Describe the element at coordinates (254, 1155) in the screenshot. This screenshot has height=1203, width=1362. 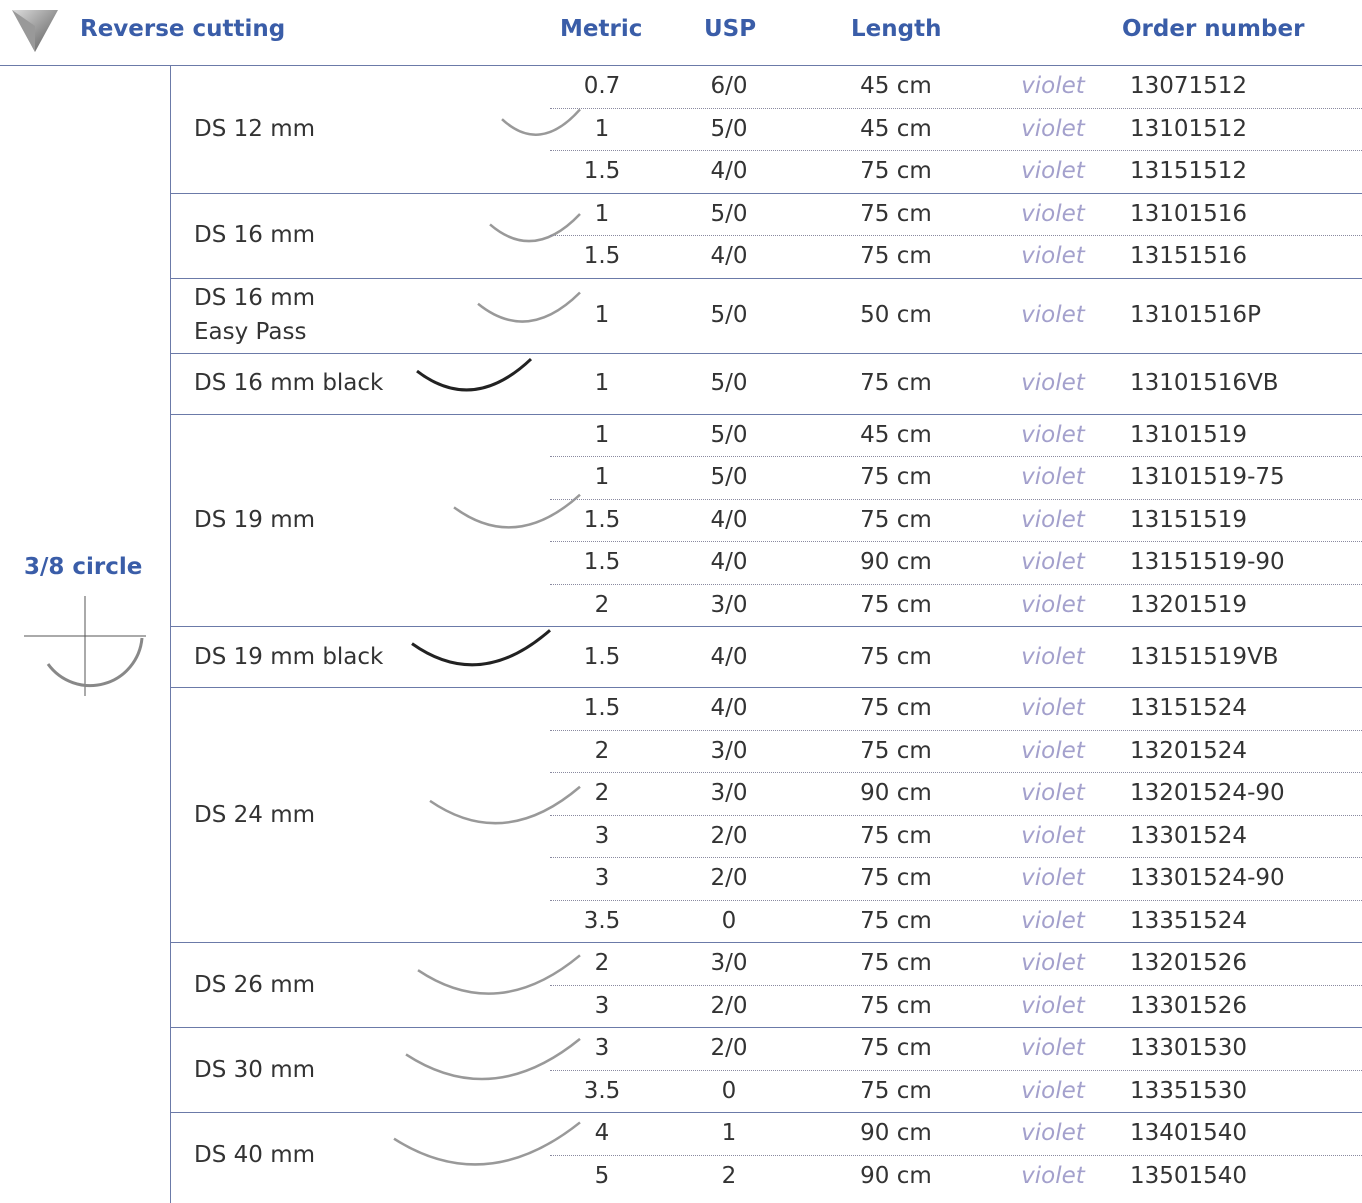
I see `product-name: DS 40 mm` at that location.